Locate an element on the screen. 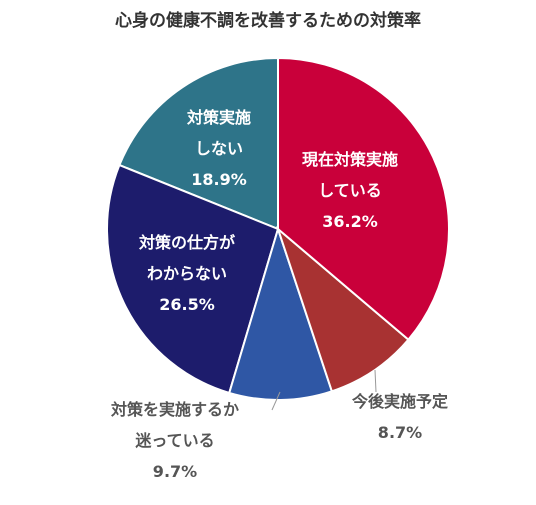  slice-label: 対策実施 しない 18.9% is located at coordinates (219, 148).